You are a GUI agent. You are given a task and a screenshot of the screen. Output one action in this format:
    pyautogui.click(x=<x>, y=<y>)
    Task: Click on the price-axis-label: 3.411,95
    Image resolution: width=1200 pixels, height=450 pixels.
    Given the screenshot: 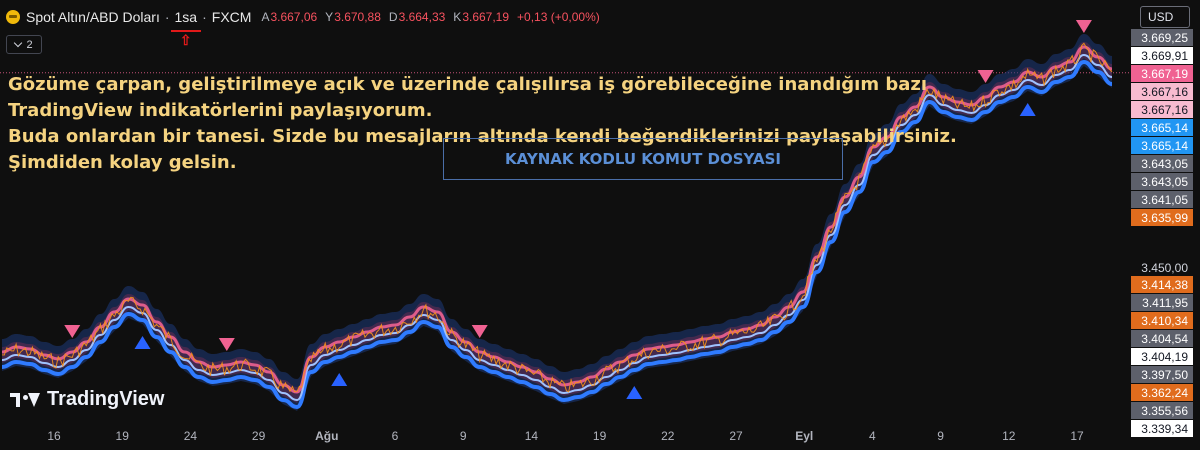 What is the action you would take?
    pyautogui.click(x=1162, y=302)
    